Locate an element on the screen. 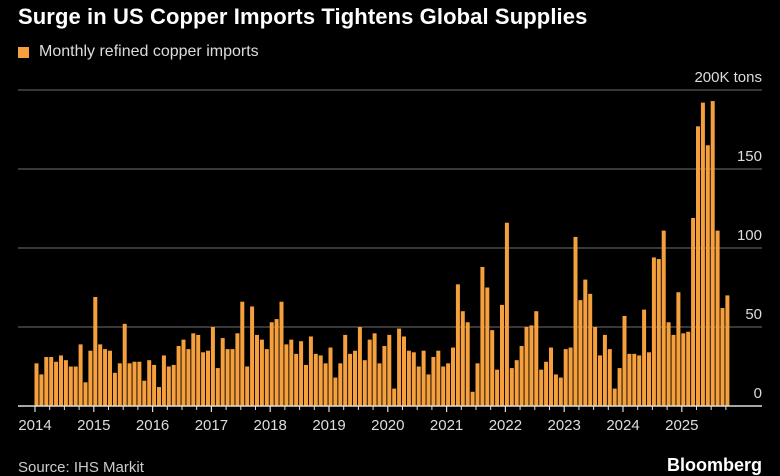  x-tick-label: 2016 is located at coordinates (152, 425).